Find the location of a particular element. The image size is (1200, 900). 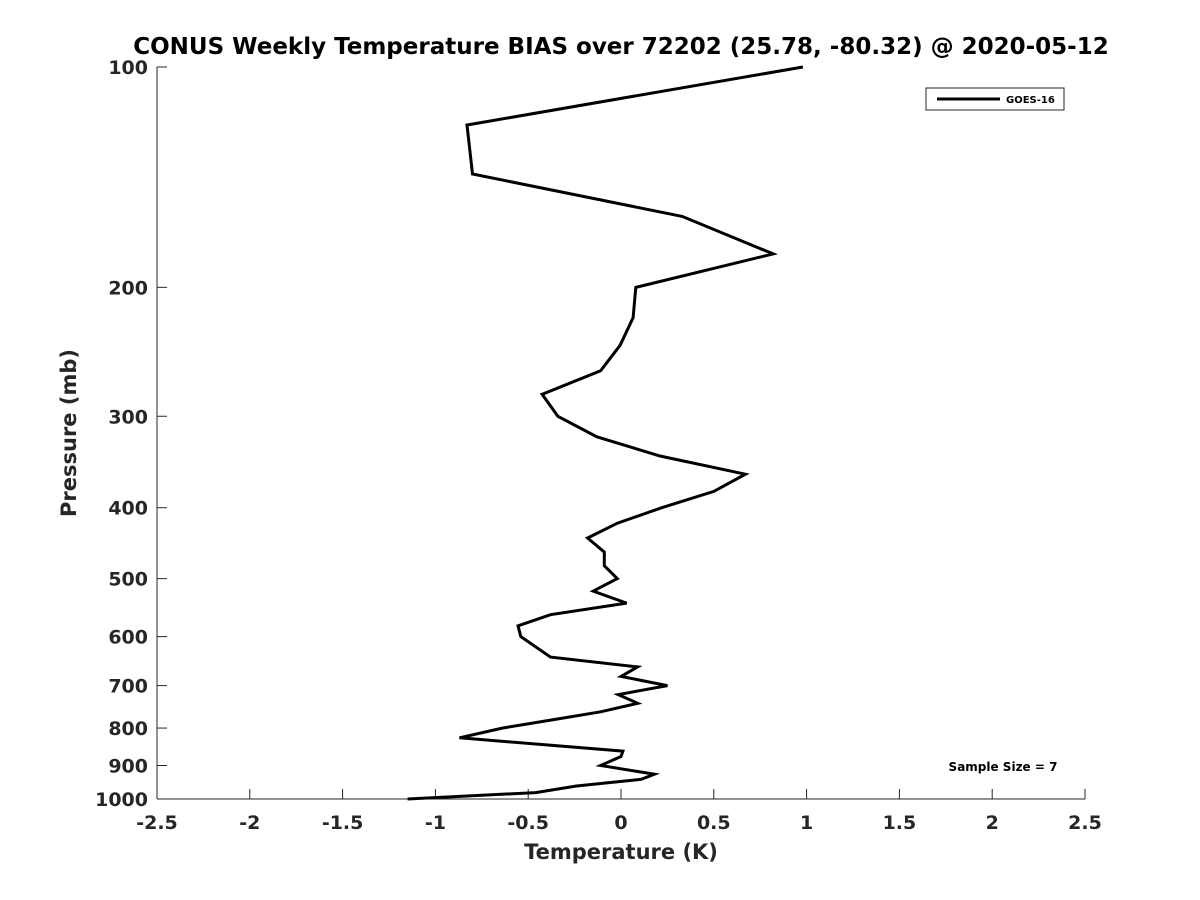

sample-size-annotation: Sample Size = 7 is located at coordinates (1003, 767).